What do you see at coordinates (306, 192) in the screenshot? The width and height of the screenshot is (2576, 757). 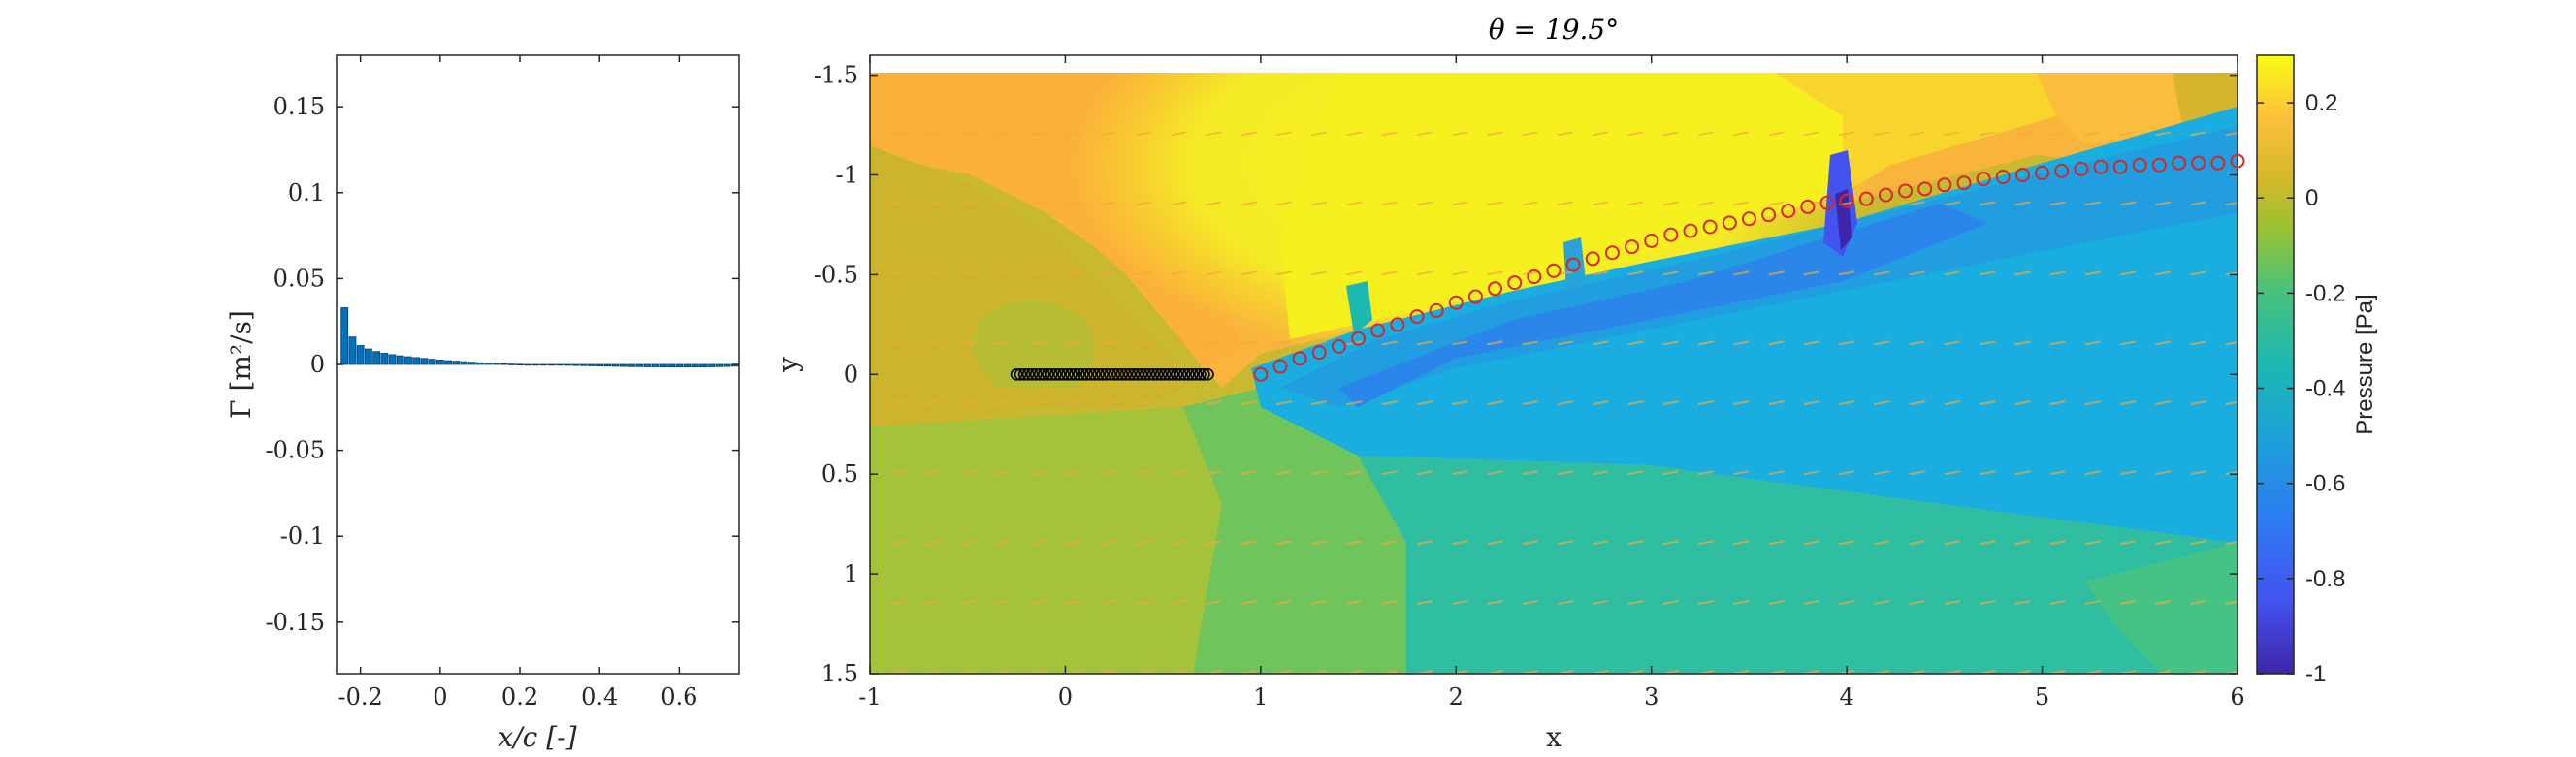 I see `bar-y-tick-label: 0.1` at bounding box center [306, 192].